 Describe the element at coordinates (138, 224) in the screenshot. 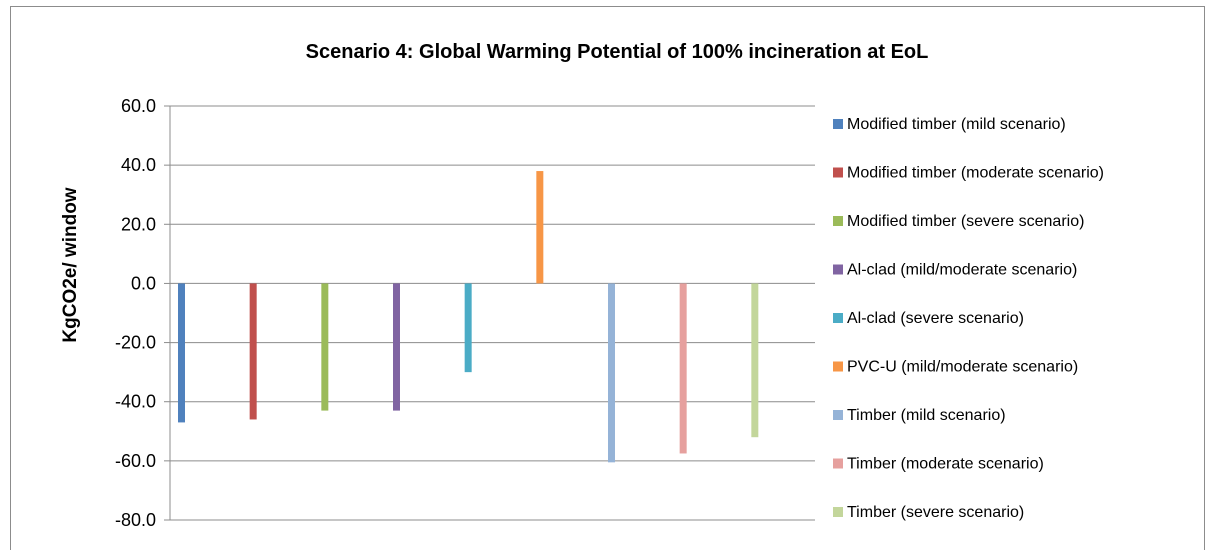

I see `y-tick-label: 20.0` at that location.